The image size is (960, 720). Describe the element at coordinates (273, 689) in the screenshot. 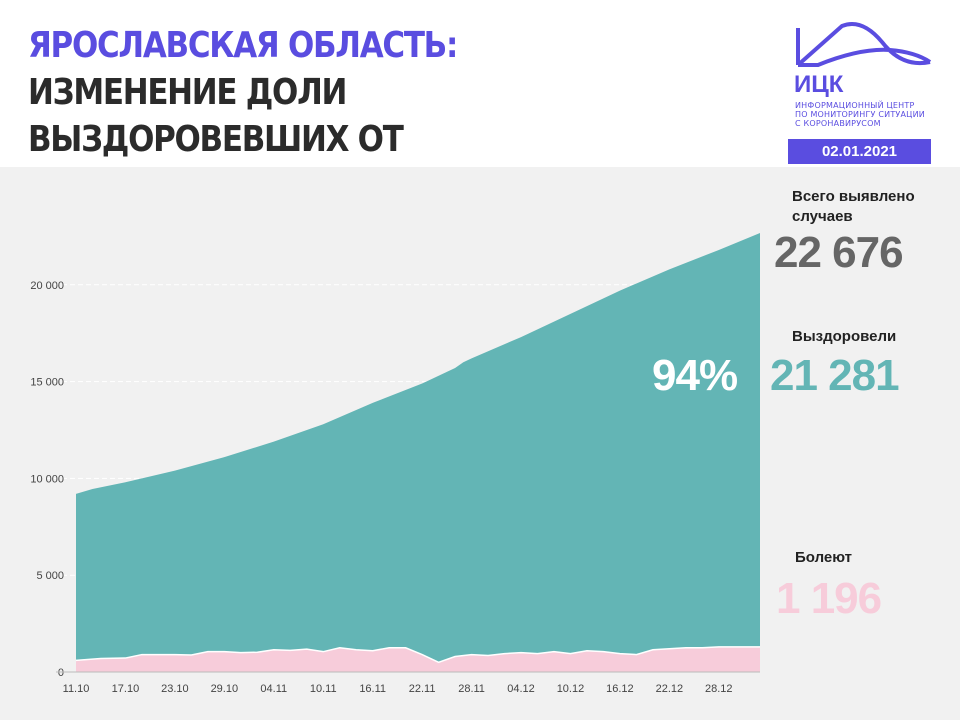

I see `x-tick-label: 04.11` at that location.